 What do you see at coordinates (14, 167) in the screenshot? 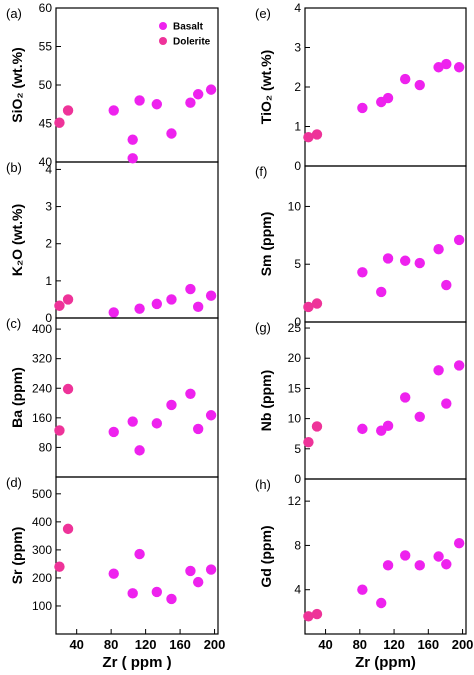
I see `panel-label: (b)` at bounding box center [14, 167].